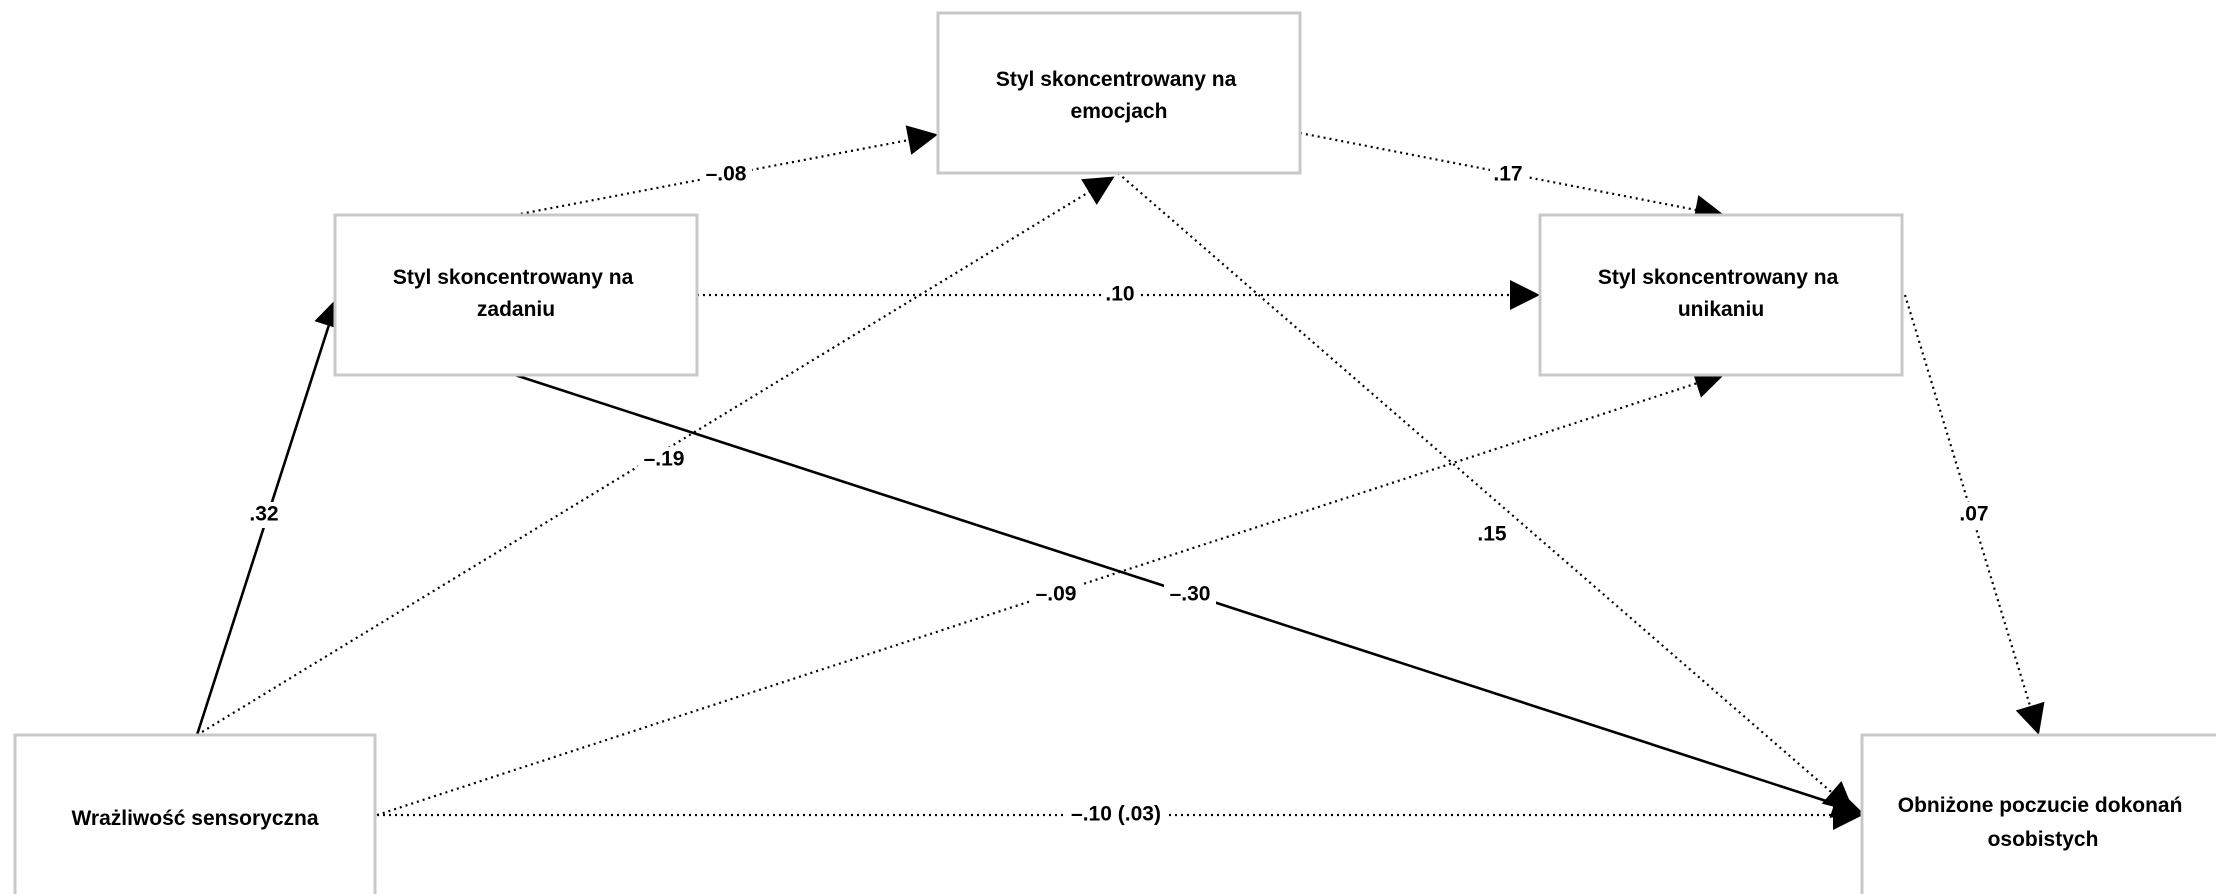  I want to click on node-sensory: Wrażliwość sensoryczna, so click(195, 813).